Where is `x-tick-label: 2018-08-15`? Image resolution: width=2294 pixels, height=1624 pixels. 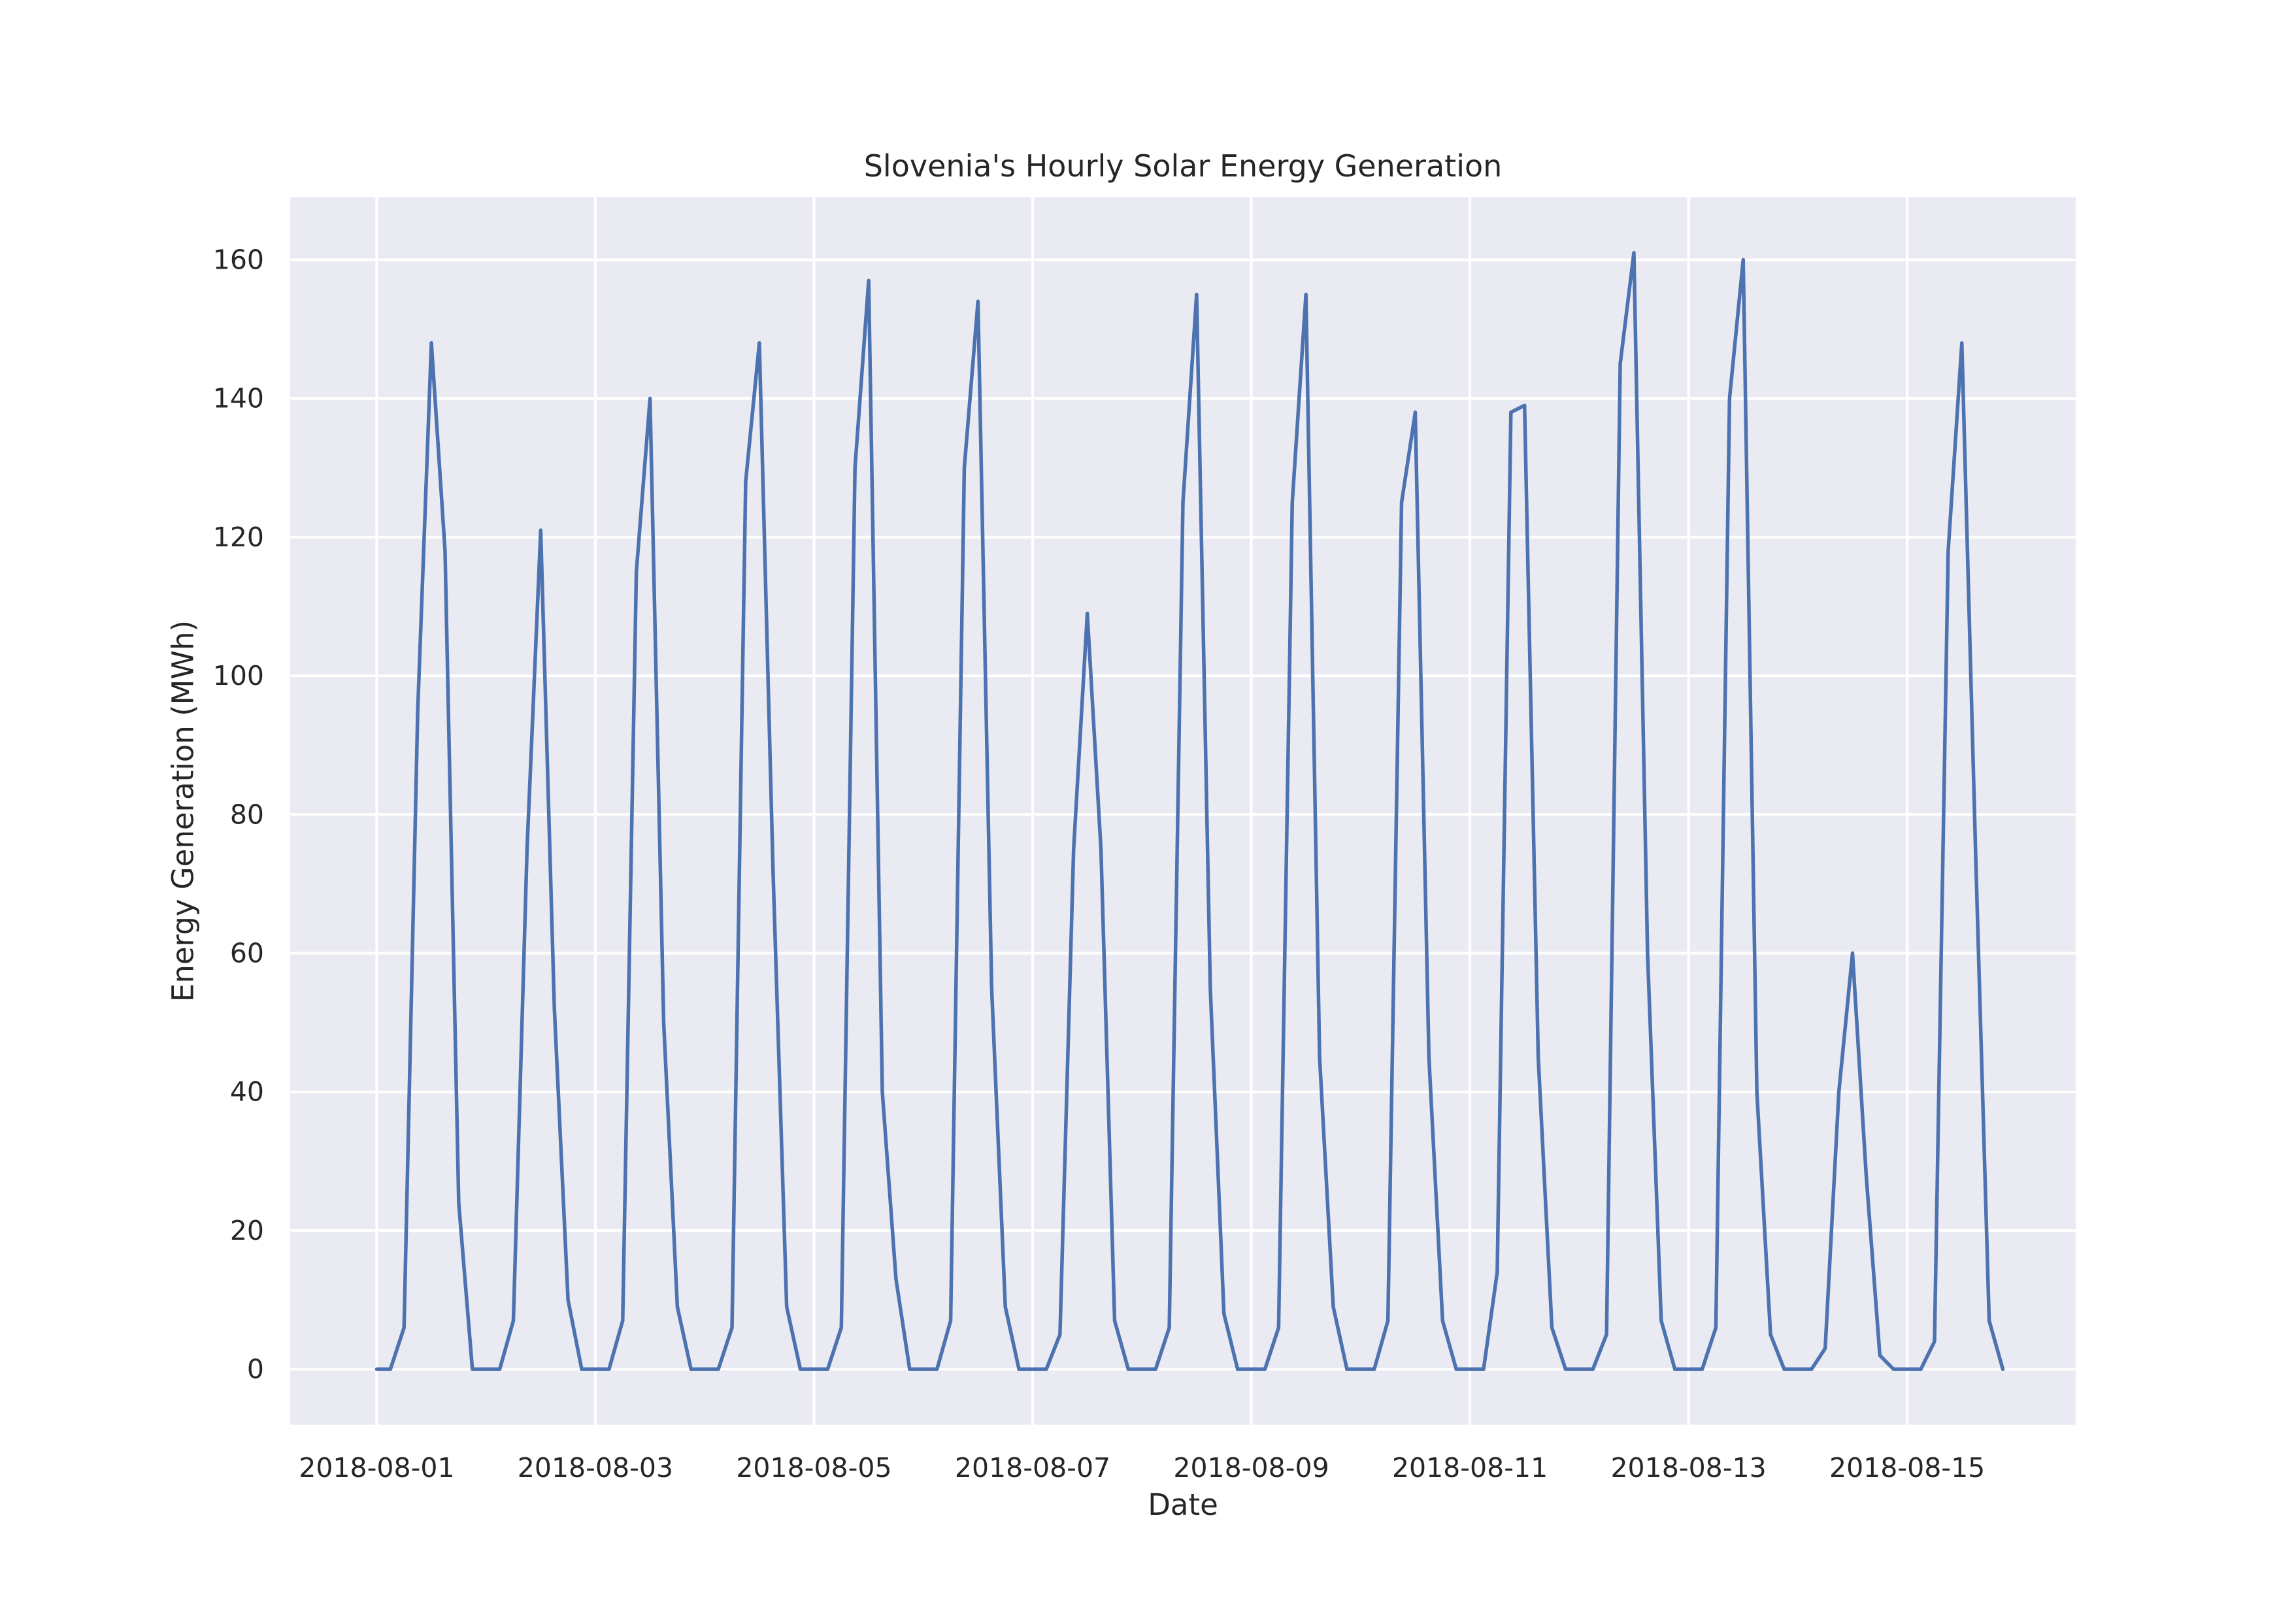
x-tick-label: 2018-08-15 is located at coordinates (1907, 1467).